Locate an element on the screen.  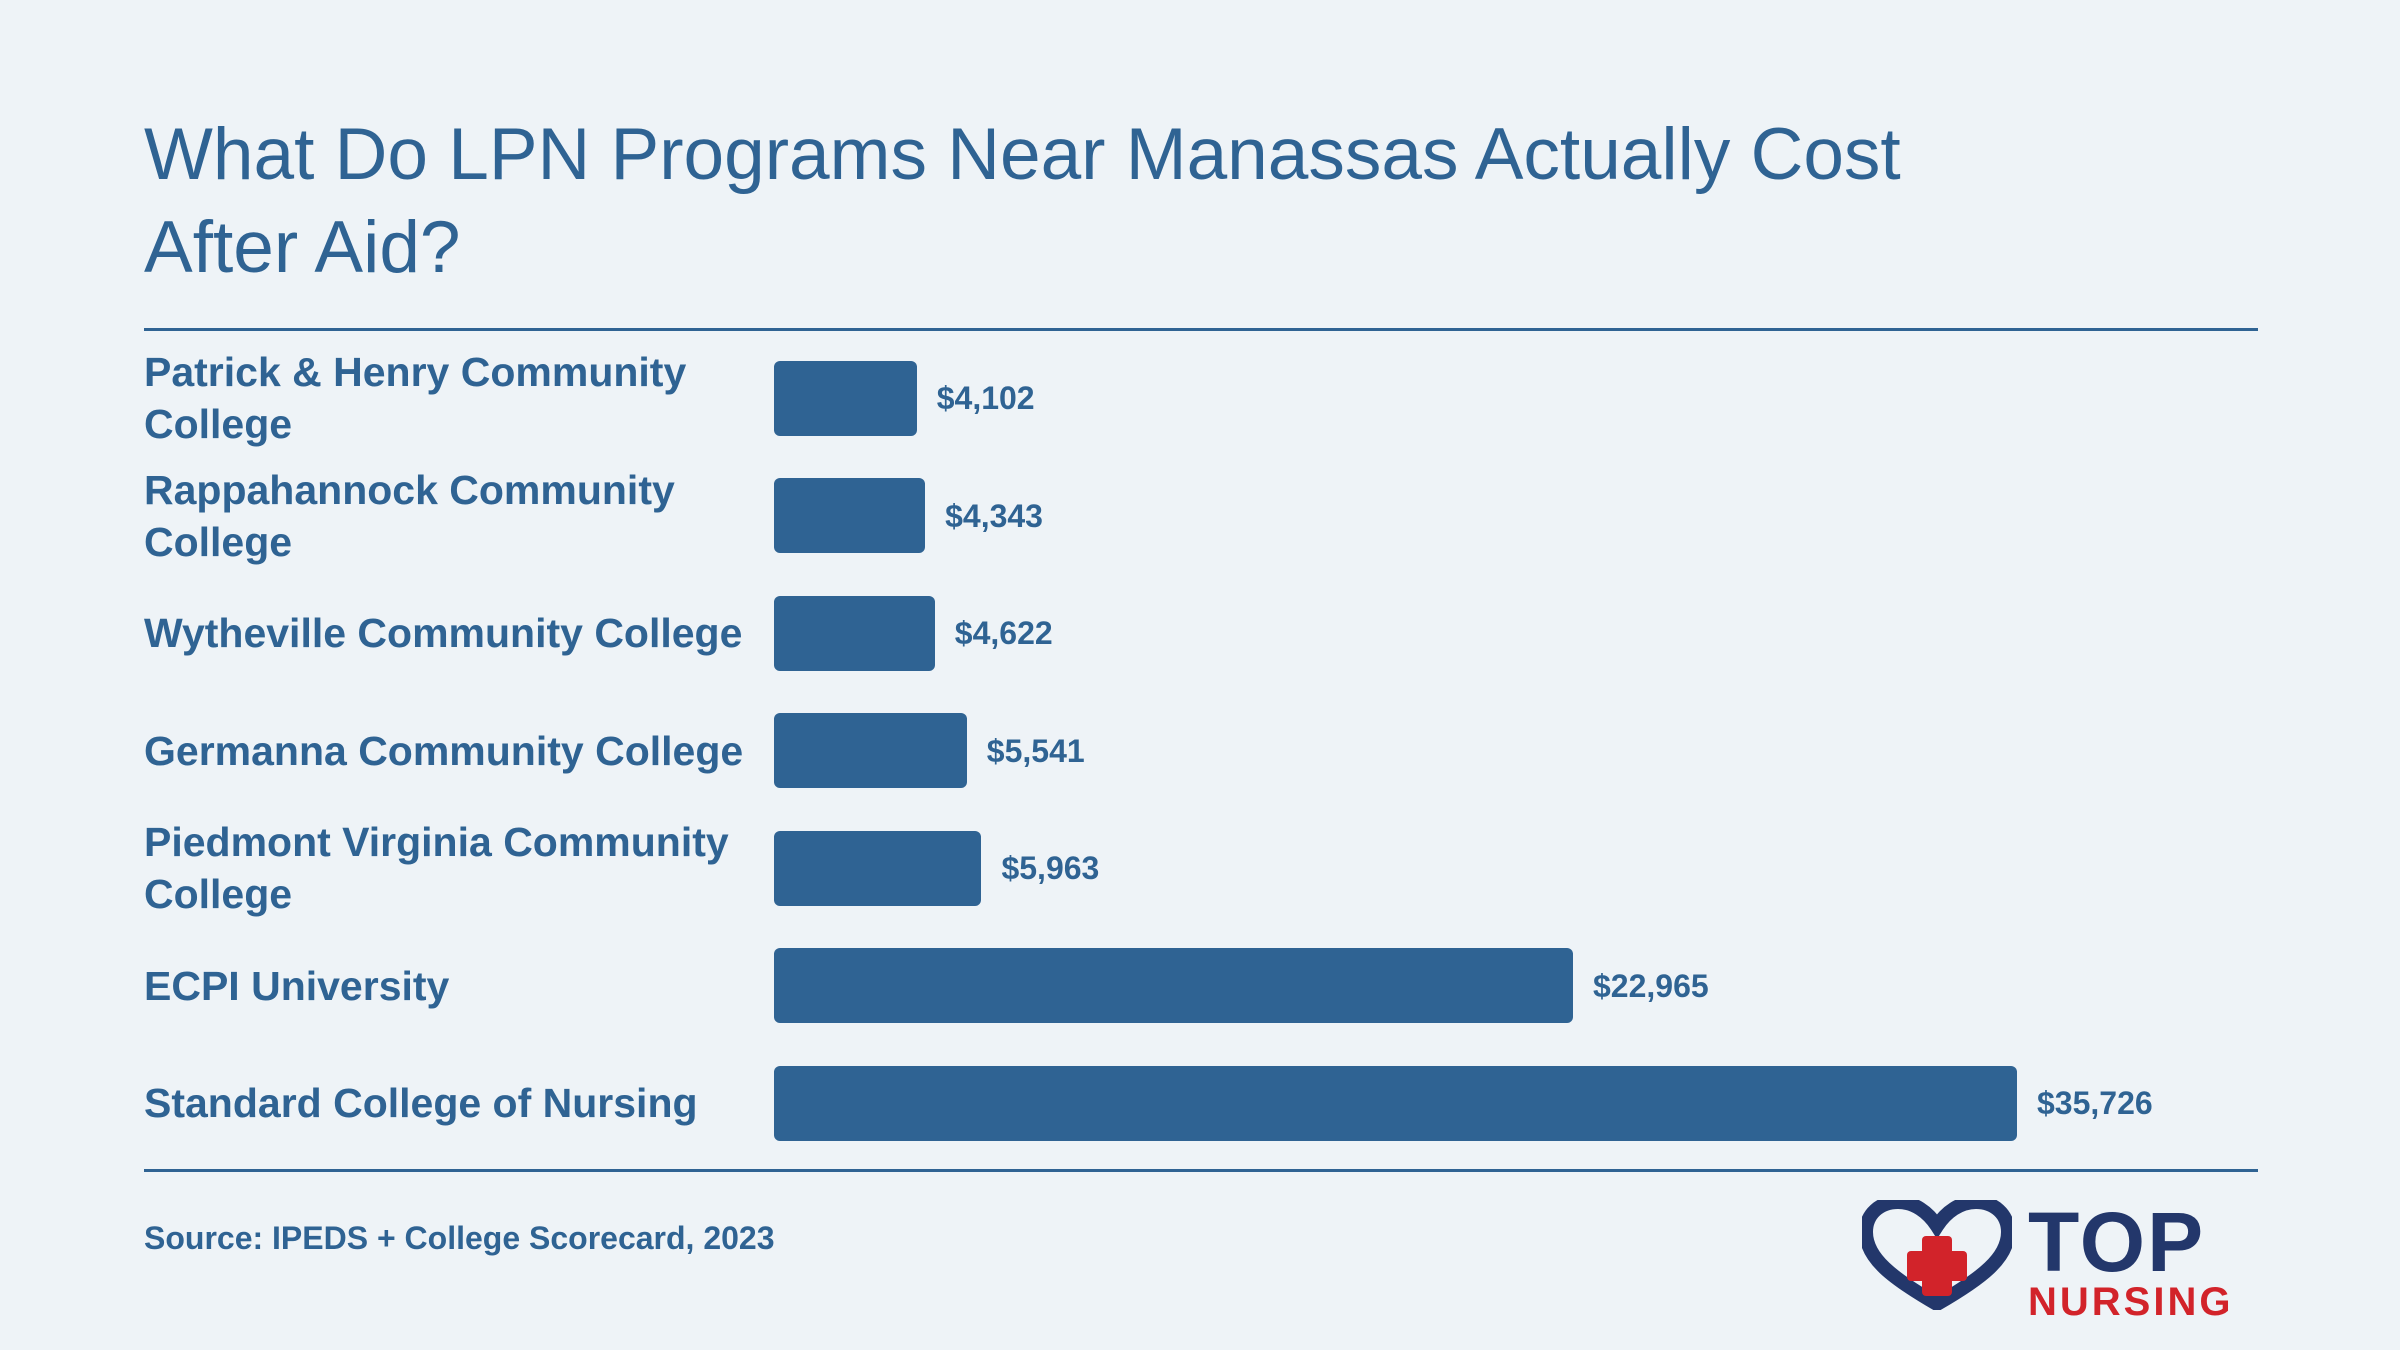
data-label: $35,726 is located at coordinates (2095, 1103).